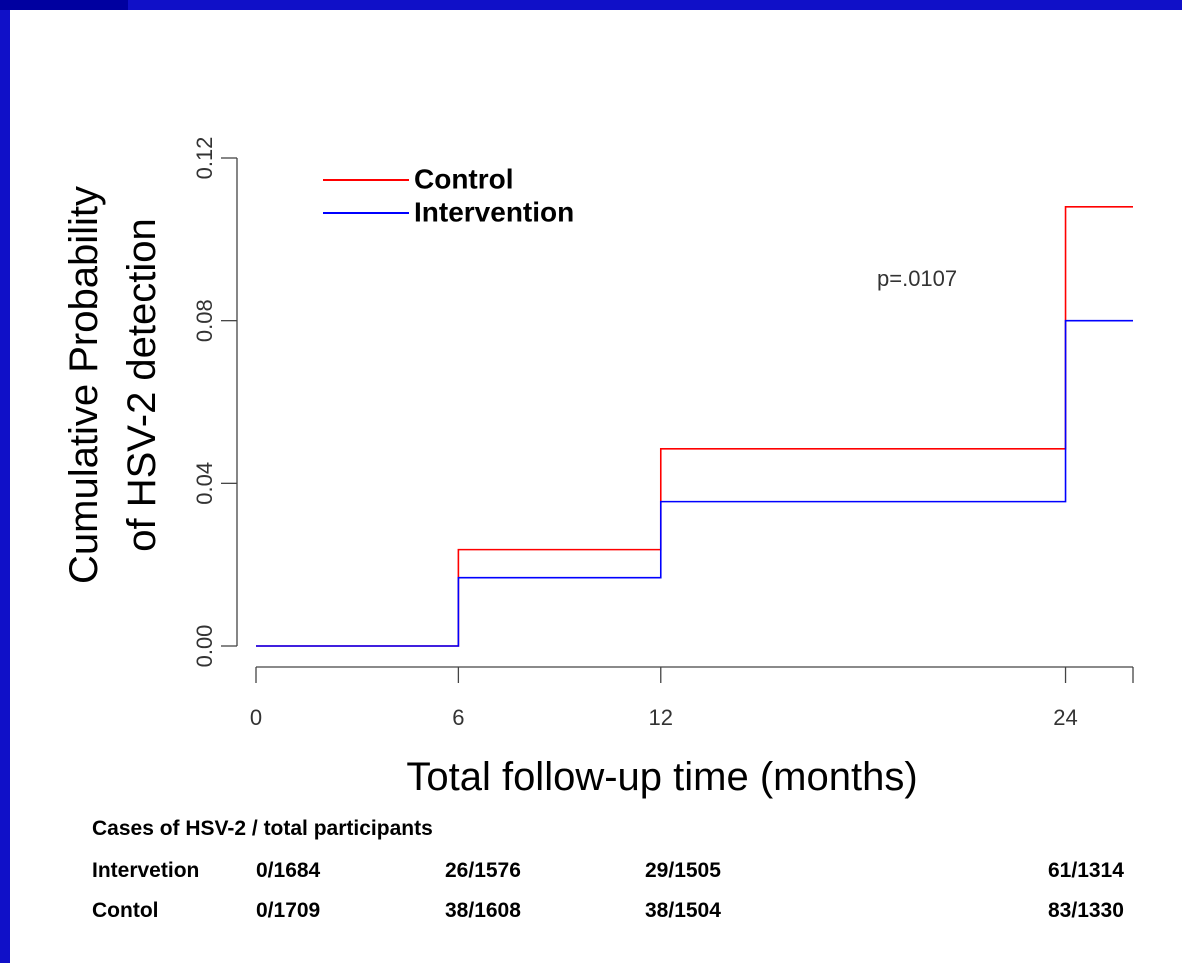  Describe the element at coordinates (448, 195) in the screenshot. I see `legend: Control Intervention` at that location.